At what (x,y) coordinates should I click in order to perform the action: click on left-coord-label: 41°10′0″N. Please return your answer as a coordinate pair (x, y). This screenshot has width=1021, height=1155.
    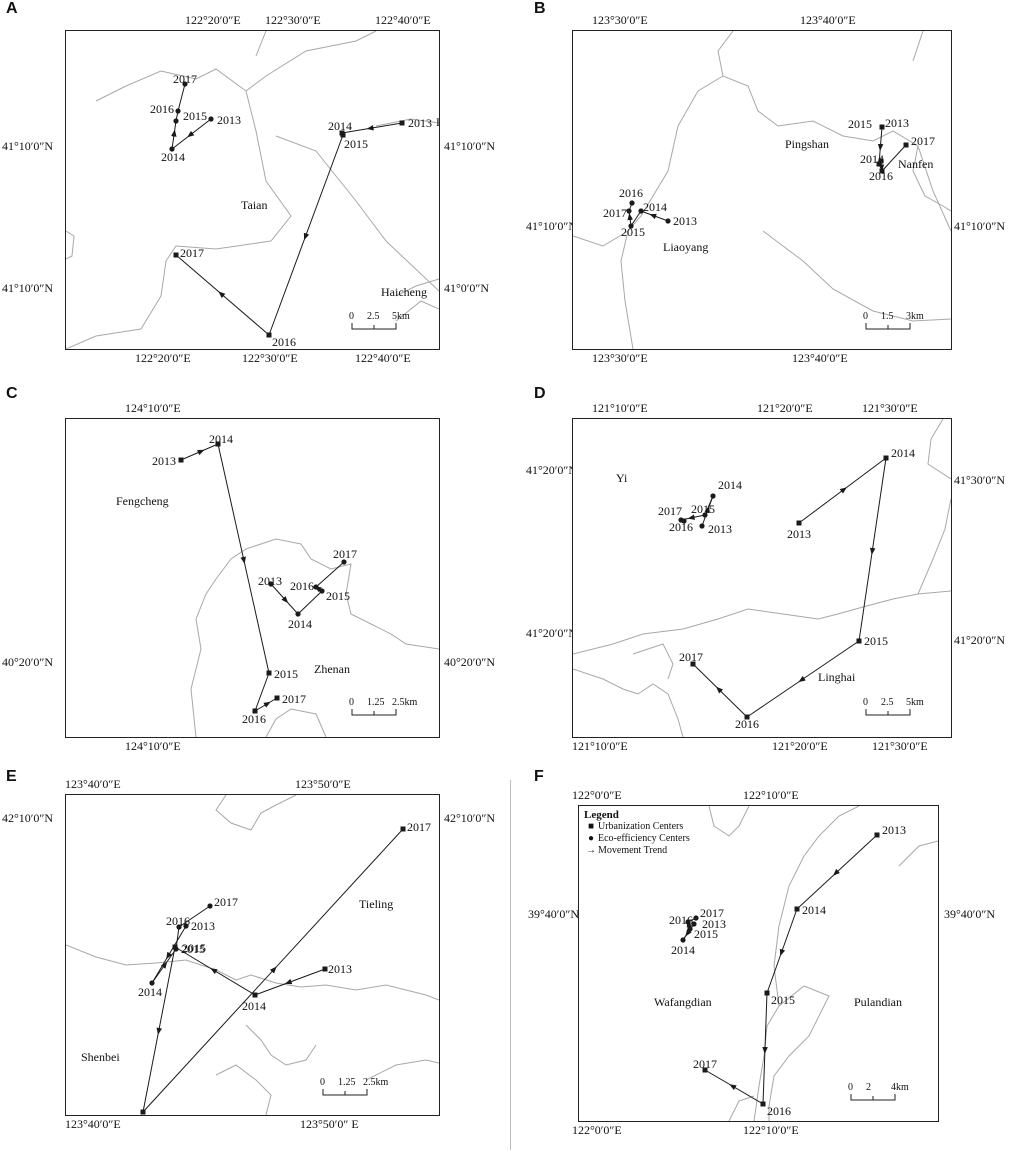
    Looking at the image, I should click on (28, 288).